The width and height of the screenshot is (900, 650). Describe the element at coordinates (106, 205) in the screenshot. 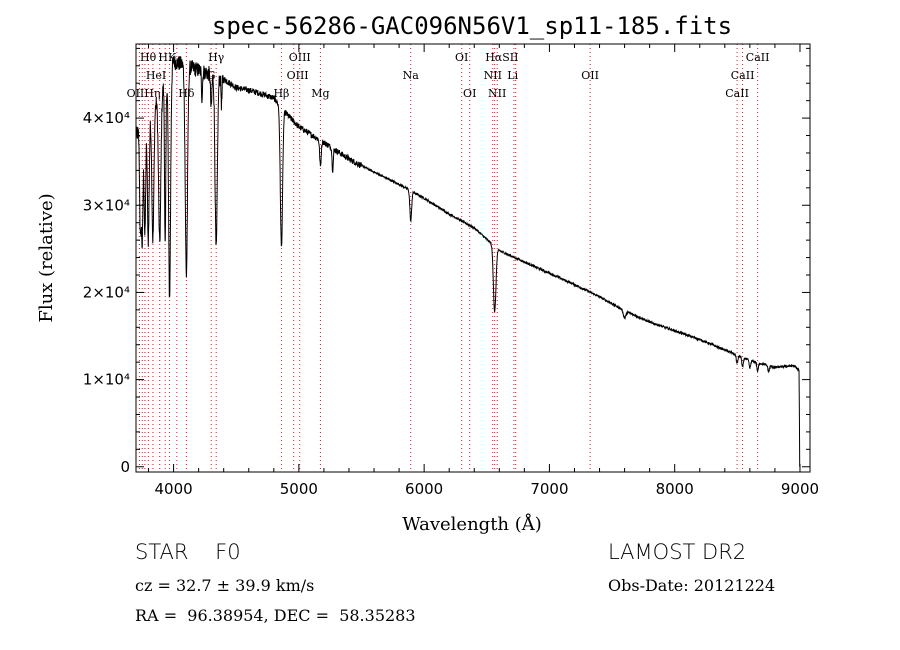

I see `y-tick-label: 3×10⁴` at that location.